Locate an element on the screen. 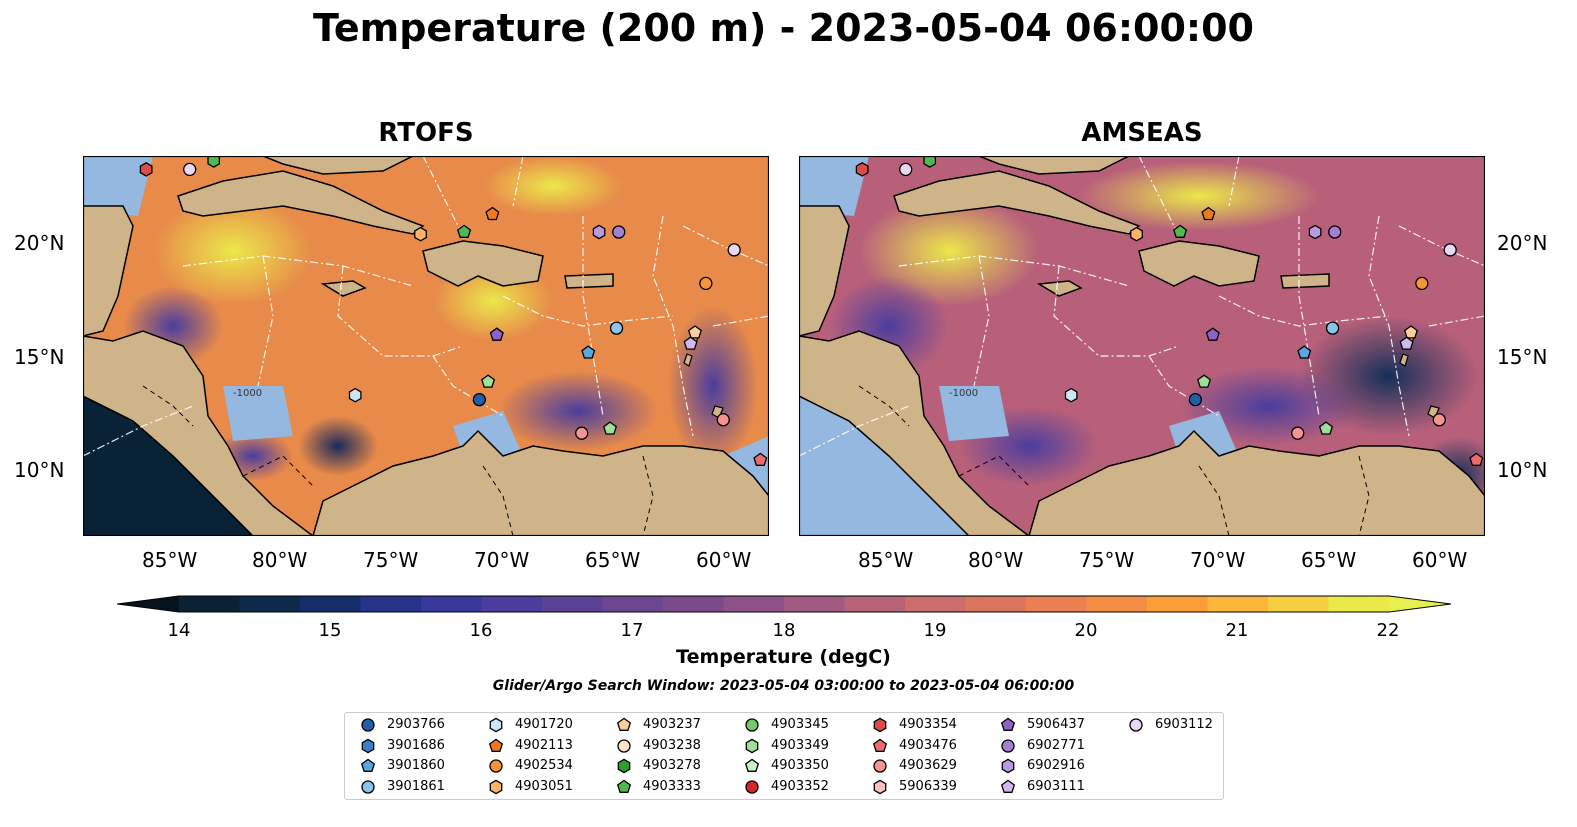 This screenshot has height=827, width=1577. legend-label: 4903278 is located at coordinates (672, 765).